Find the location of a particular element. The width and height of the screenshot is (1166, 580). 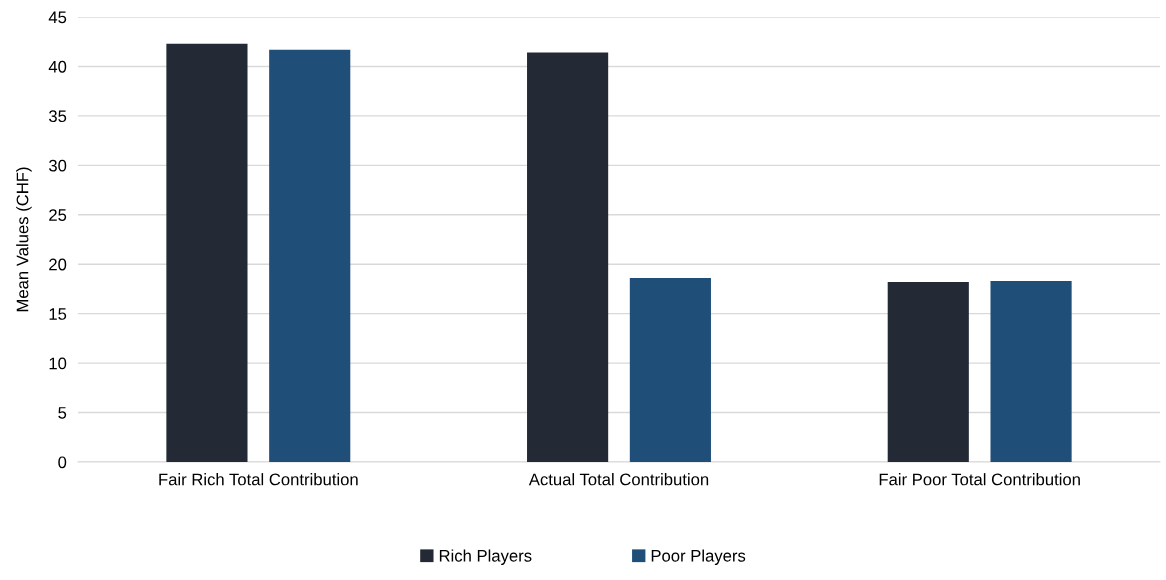

y-tick-label: 5 is located at coordinates (62, 413).